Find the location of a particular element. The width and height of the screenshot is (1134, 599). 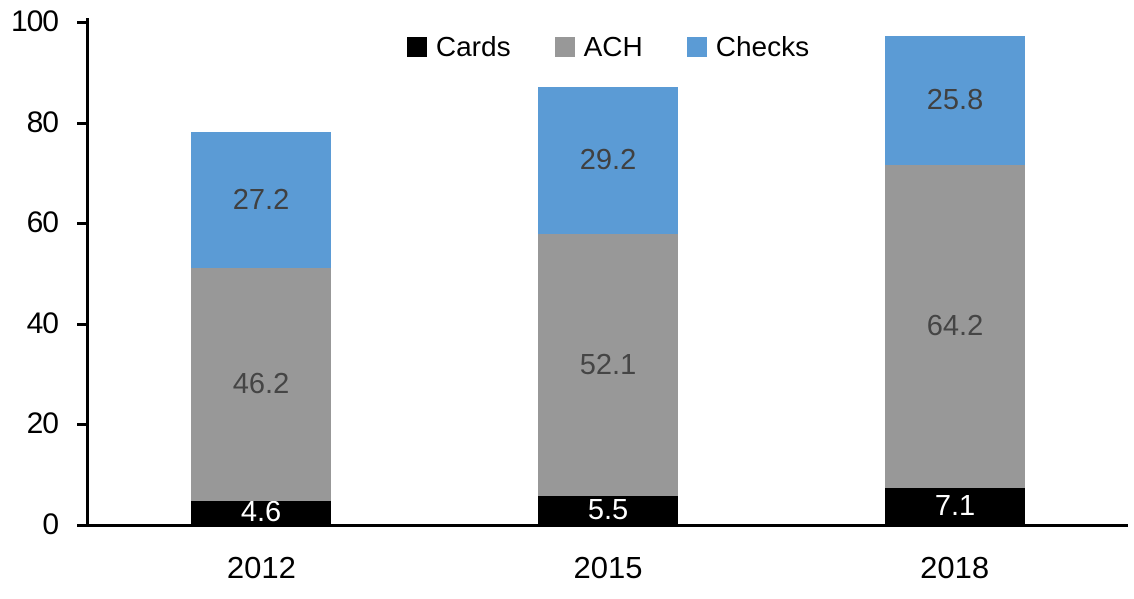

legend-label-checks: Checks is located at coordinates (762, 46).